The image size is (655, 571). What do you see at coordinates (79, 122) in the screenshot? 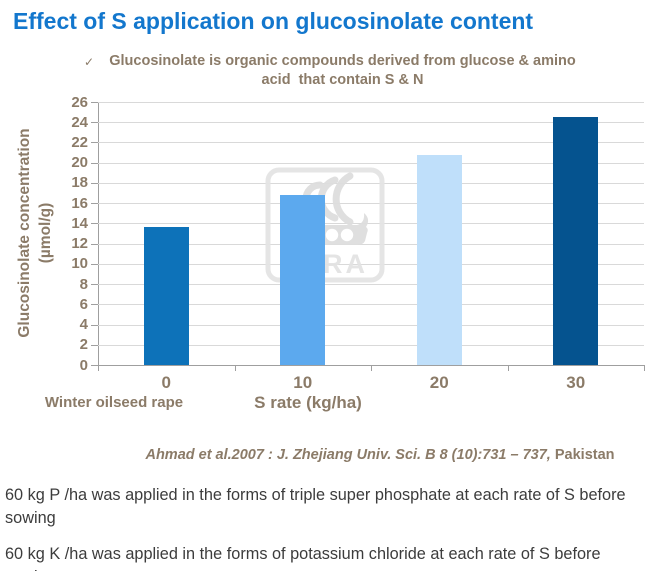
I see `y-tick-label: 24` at bounding box center [79, 122].